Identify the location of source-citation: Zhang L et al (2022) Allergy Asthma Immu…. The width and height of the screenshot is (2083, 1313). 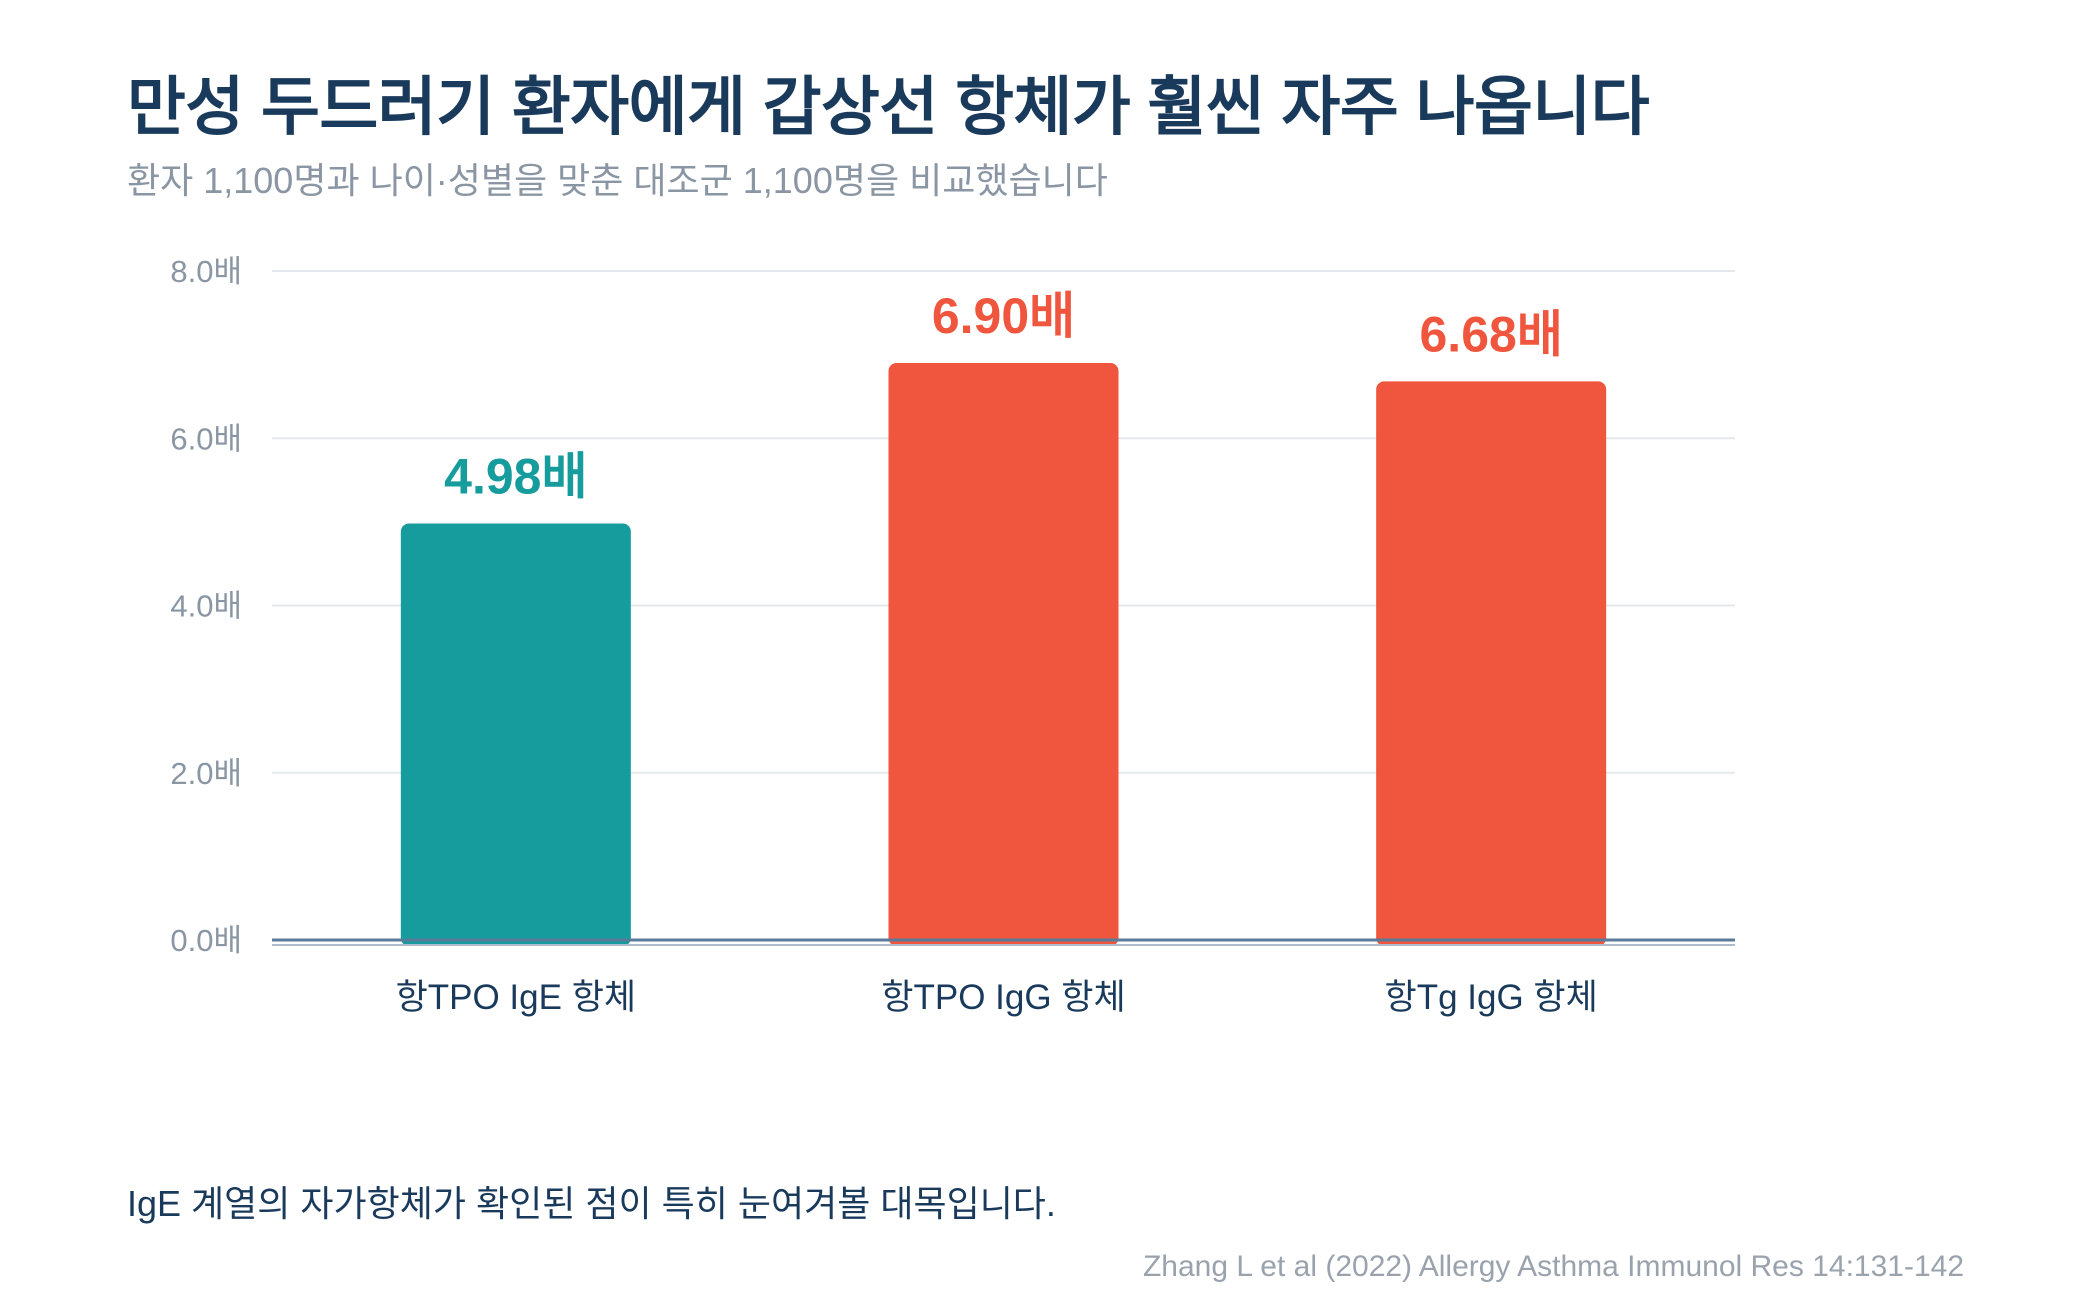
(1553, 1266).